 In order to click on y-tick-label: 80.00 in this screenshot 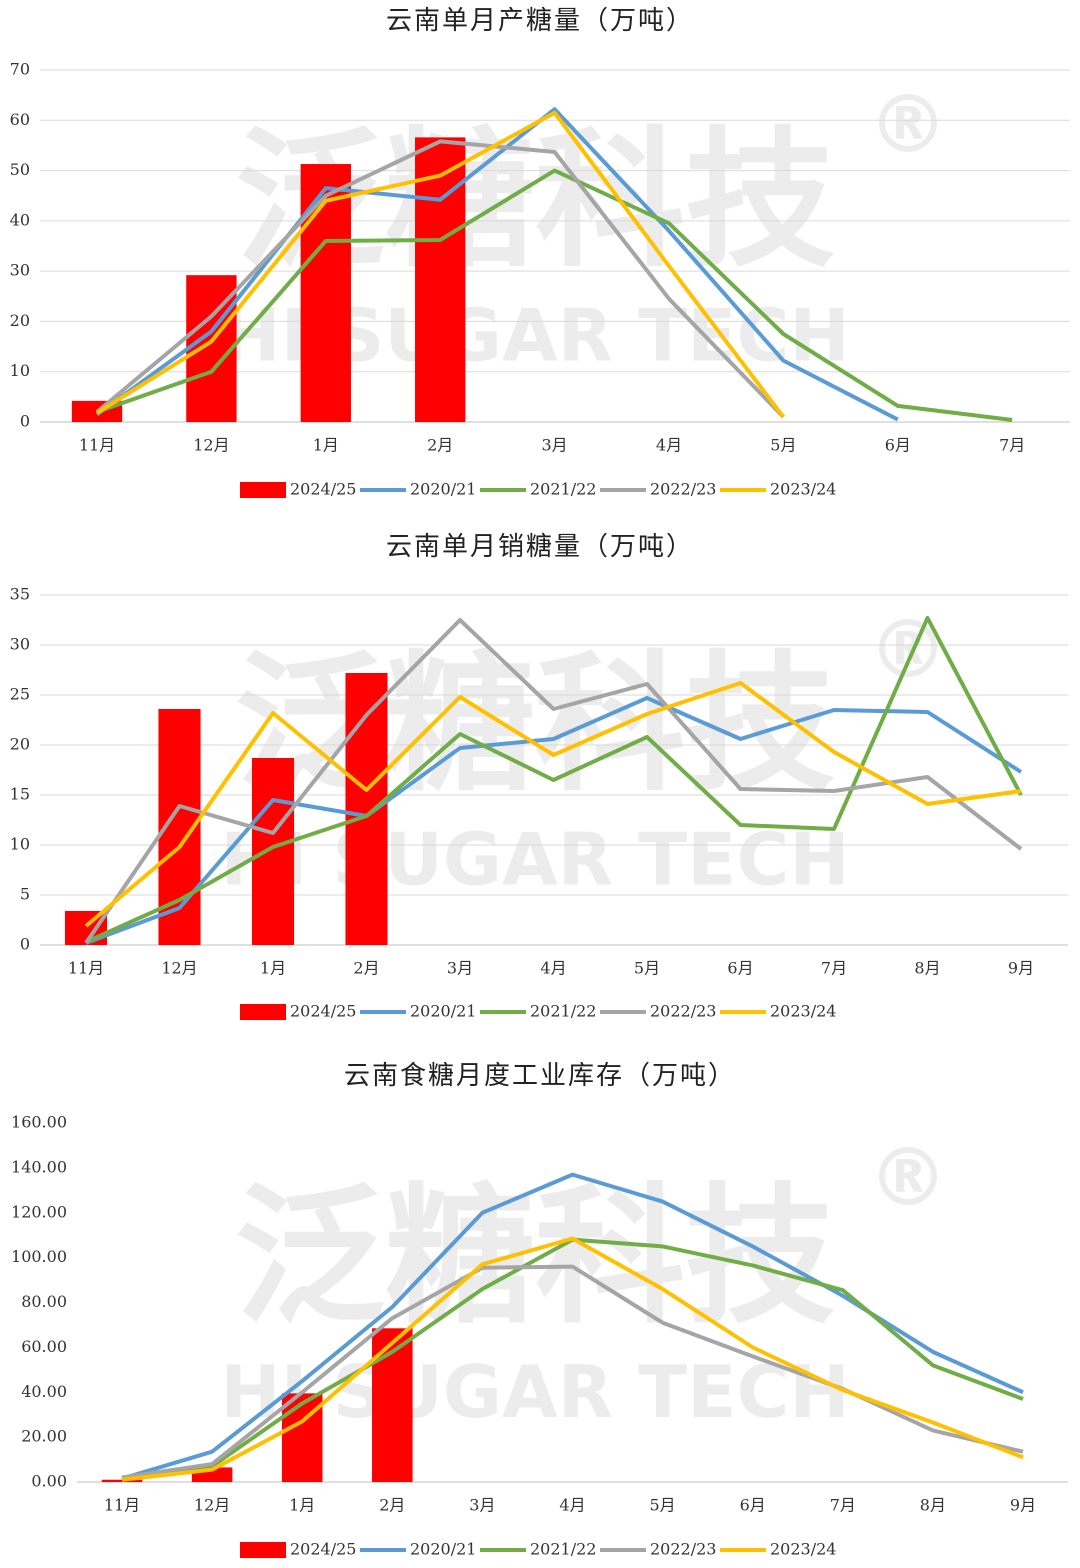, I will do `click(44, 1301)`.